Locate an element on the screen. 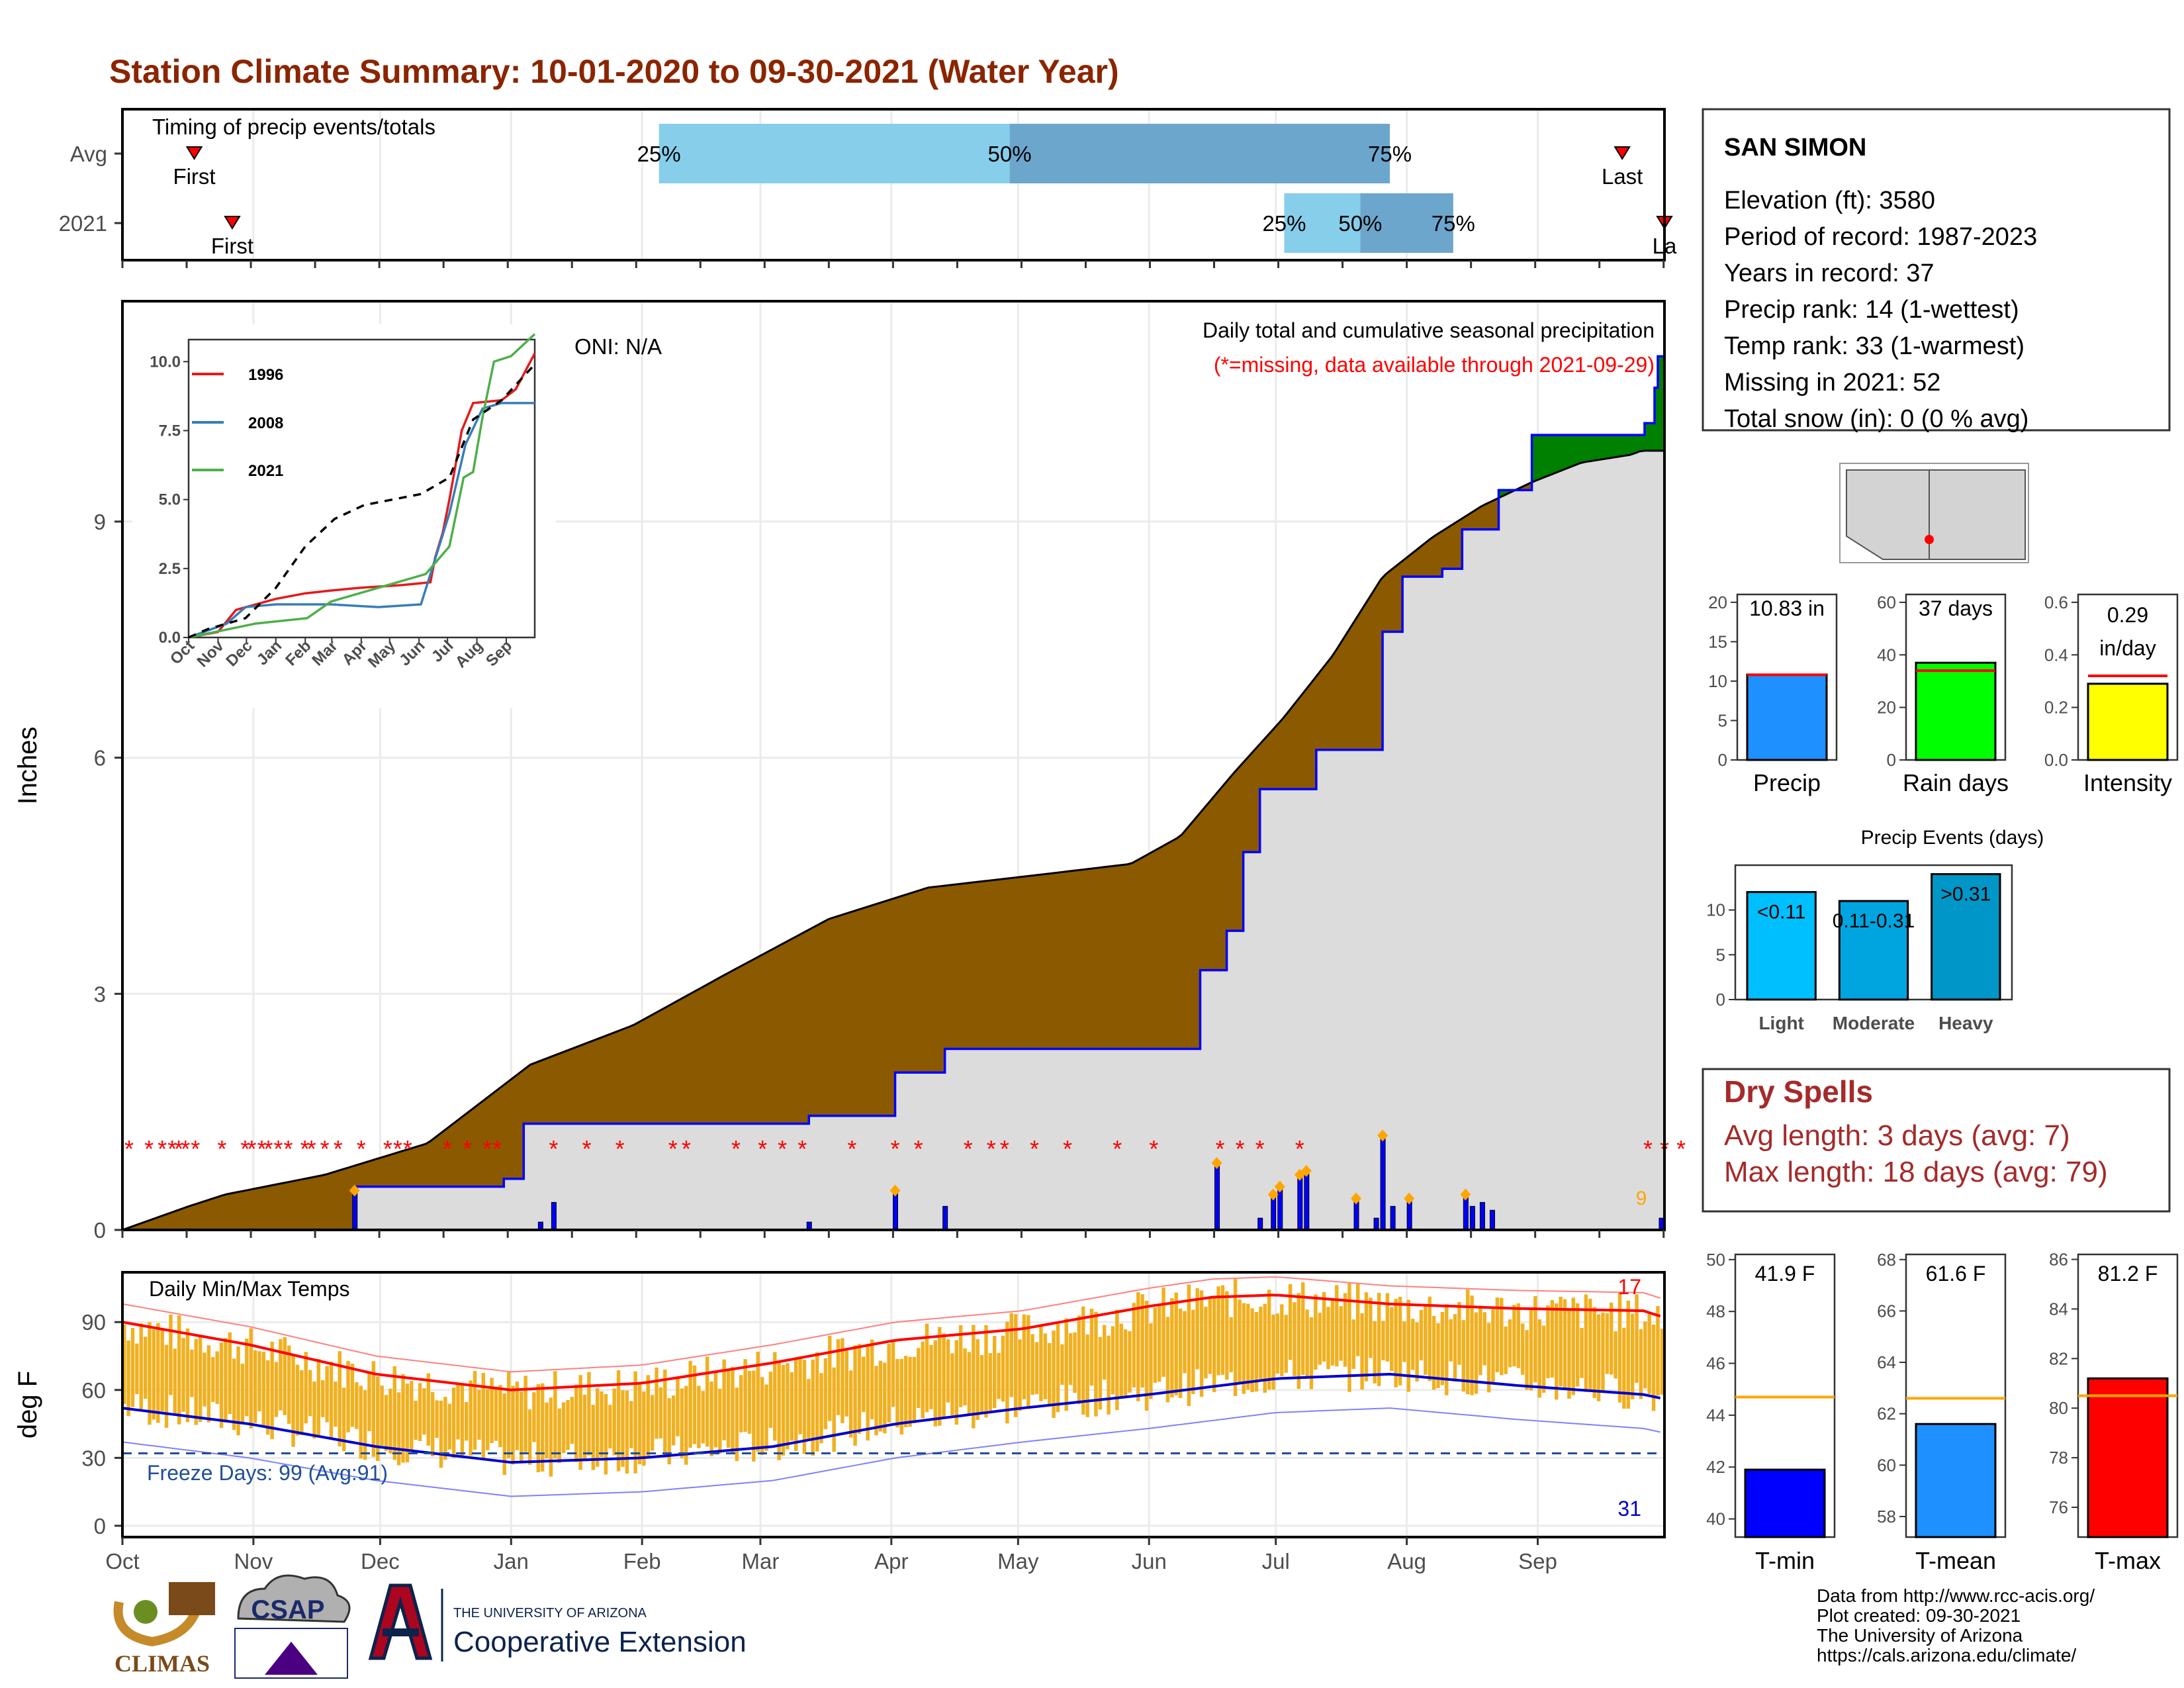 The image size is (2184, 1688). mini-ytick-label: 60 is located at coordinates (1886, 1465).